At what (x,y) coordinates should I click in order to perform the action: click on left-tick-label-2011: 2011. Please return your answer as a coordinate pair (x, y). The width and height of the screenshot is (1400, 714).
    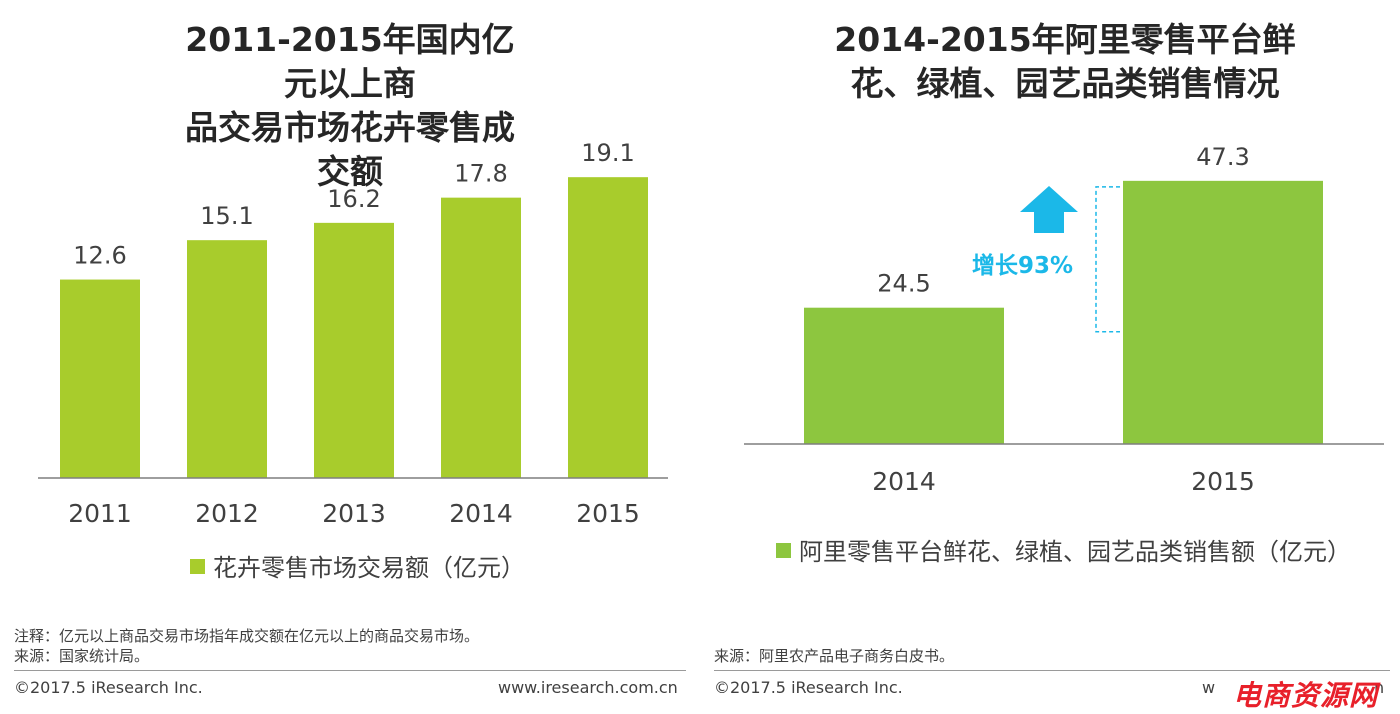
    Looking at the image, I should click on (100, 513).